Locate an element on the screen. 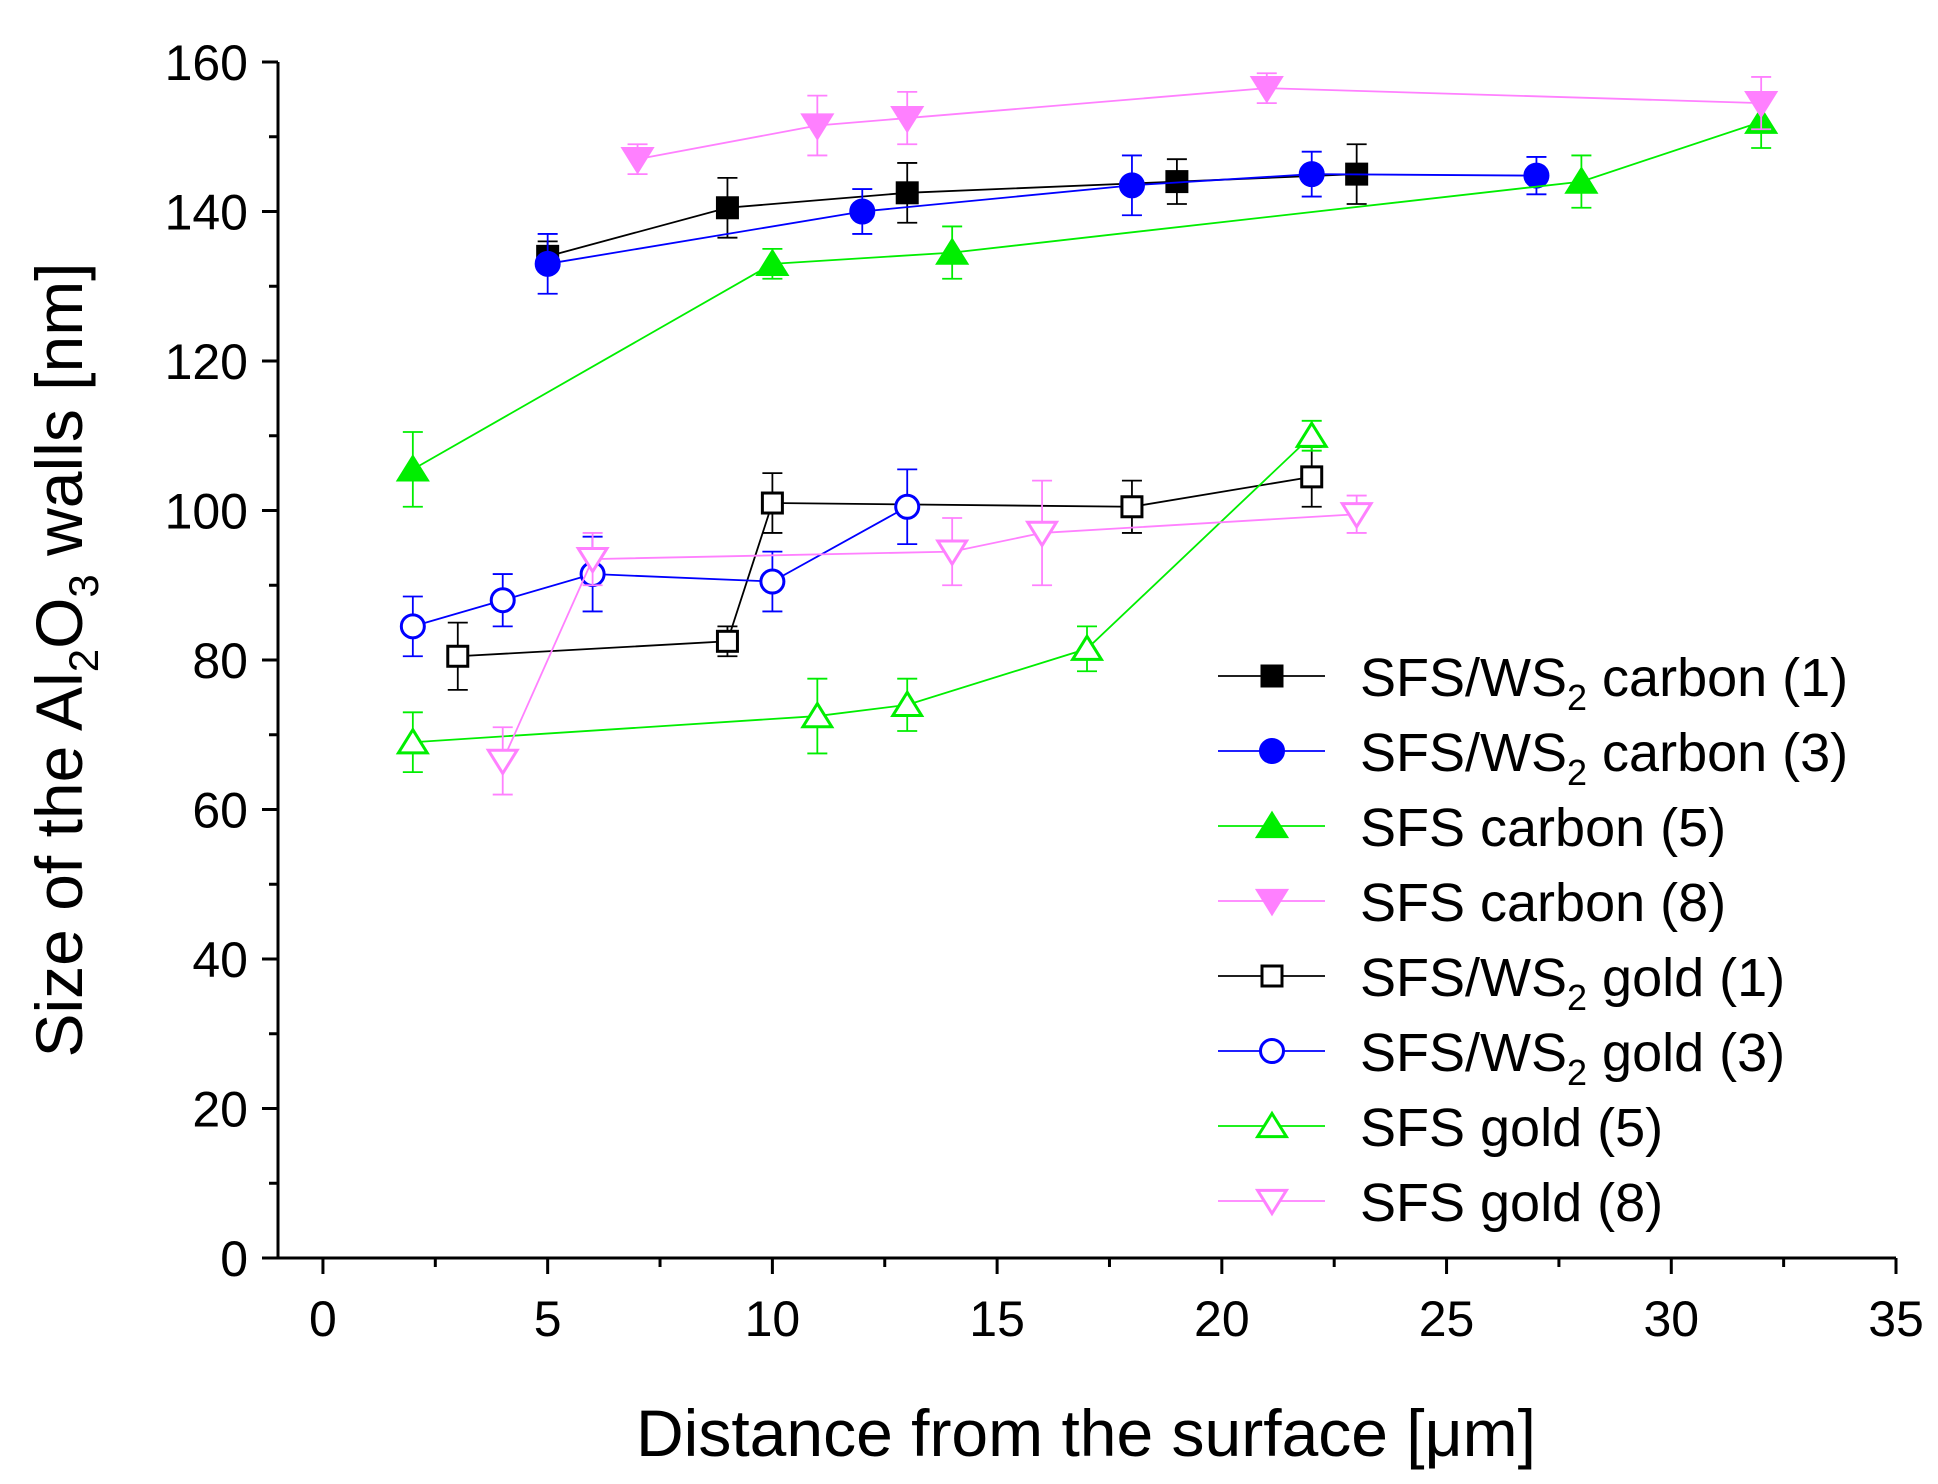  legend-label: SFS/WS2 gold (1) is located at coordinates (1572, 983).